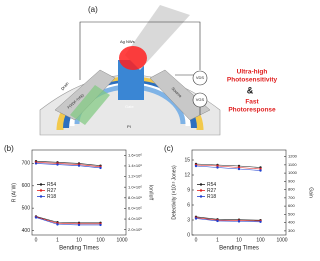  I want to click on panel-label: (c), so click(169, 148).